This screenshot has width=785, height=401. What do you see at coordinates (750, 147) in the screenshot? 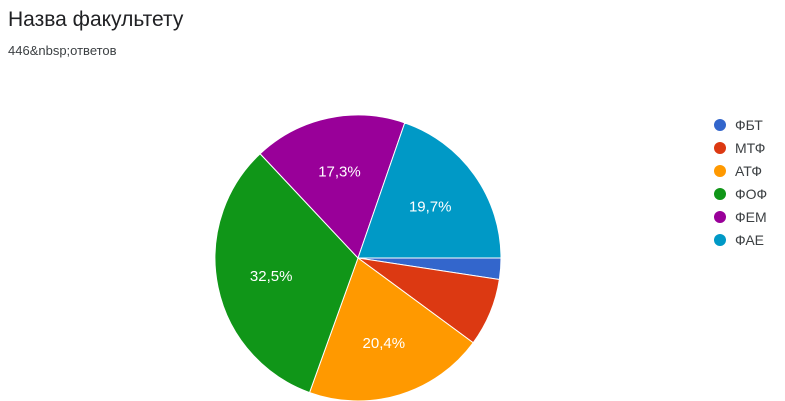
I see `legend-label: МТФ` at bounding box center [750, 147].